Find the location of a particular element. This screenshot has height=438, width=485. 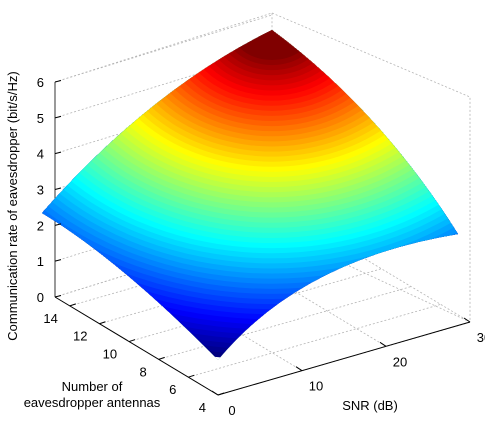

z-tick-label: 1 is located at coordinates (40, 261).